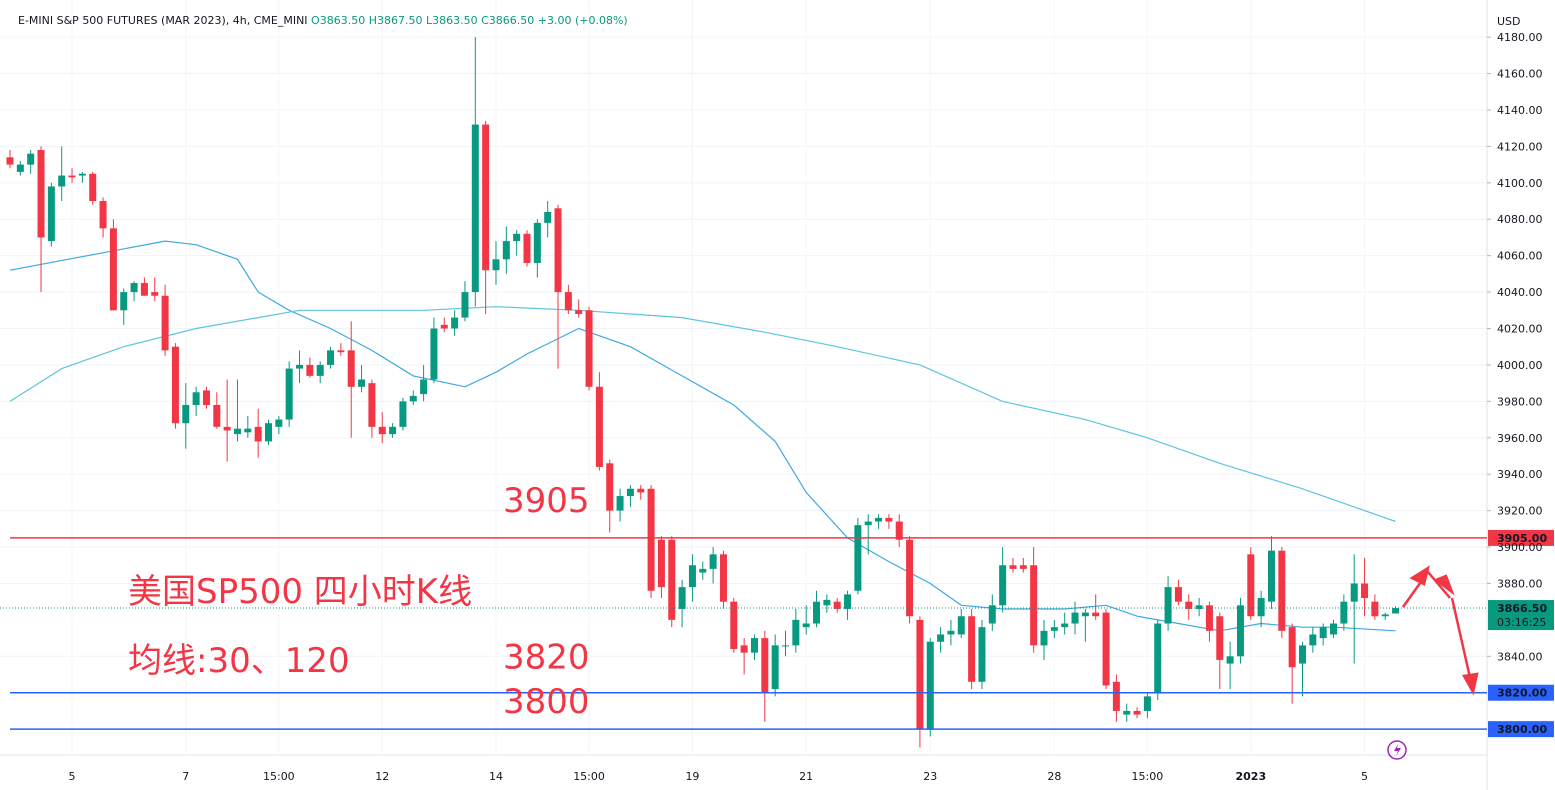 The height and width of the screenshot is (790, 1555). Describe the element at coordinates (806, 776) in the screenshot. I see `x-tick-label: 21` at that location.